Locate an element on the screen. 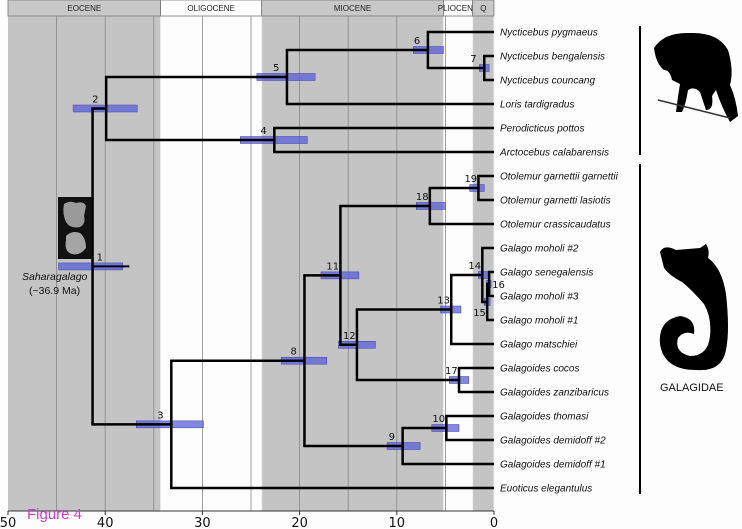 The width and height of the screenshot is (742, 529). fossil-name: Saharagalago is located at coordinates (55, 277).